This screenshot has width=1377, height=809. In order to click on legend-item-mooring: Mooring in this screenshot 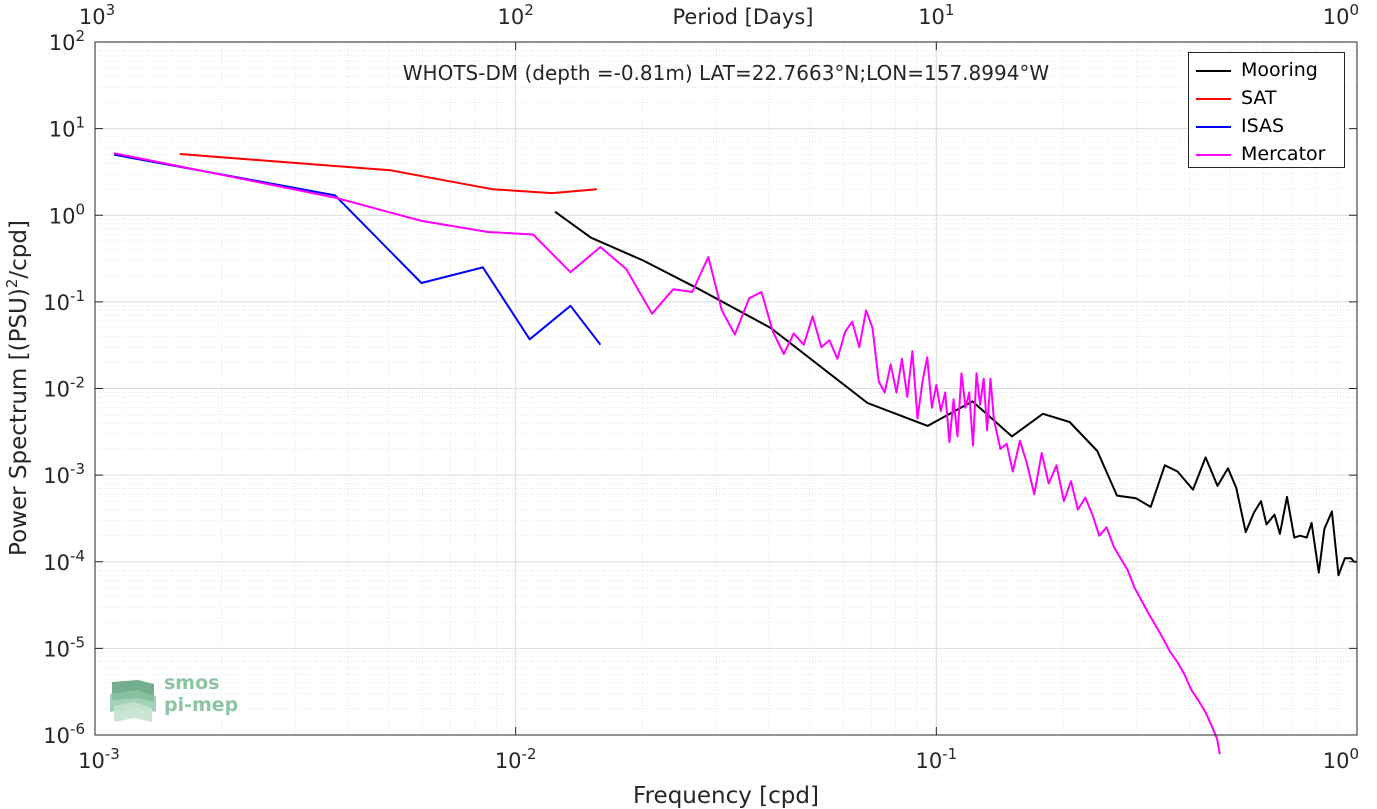, I will do `click(1266, 71)`.